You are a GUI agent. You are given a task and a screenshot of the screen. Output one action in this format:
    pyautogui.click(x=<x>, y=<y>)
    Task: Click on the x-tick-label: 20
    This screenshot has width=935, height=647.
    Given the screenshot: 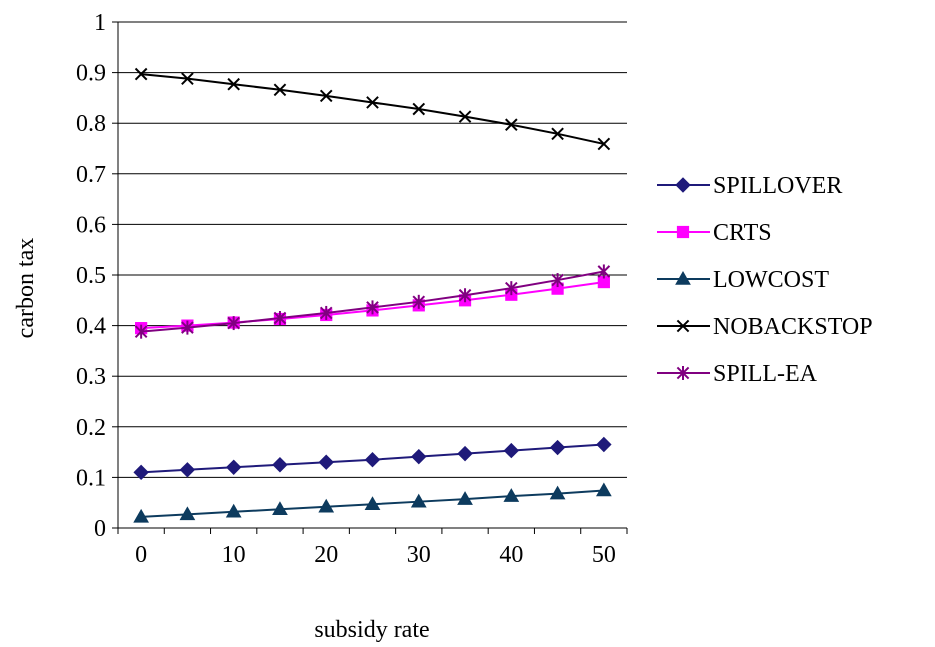 What is the action you would take?
    pyautogui.click(x=326, y=555)
    